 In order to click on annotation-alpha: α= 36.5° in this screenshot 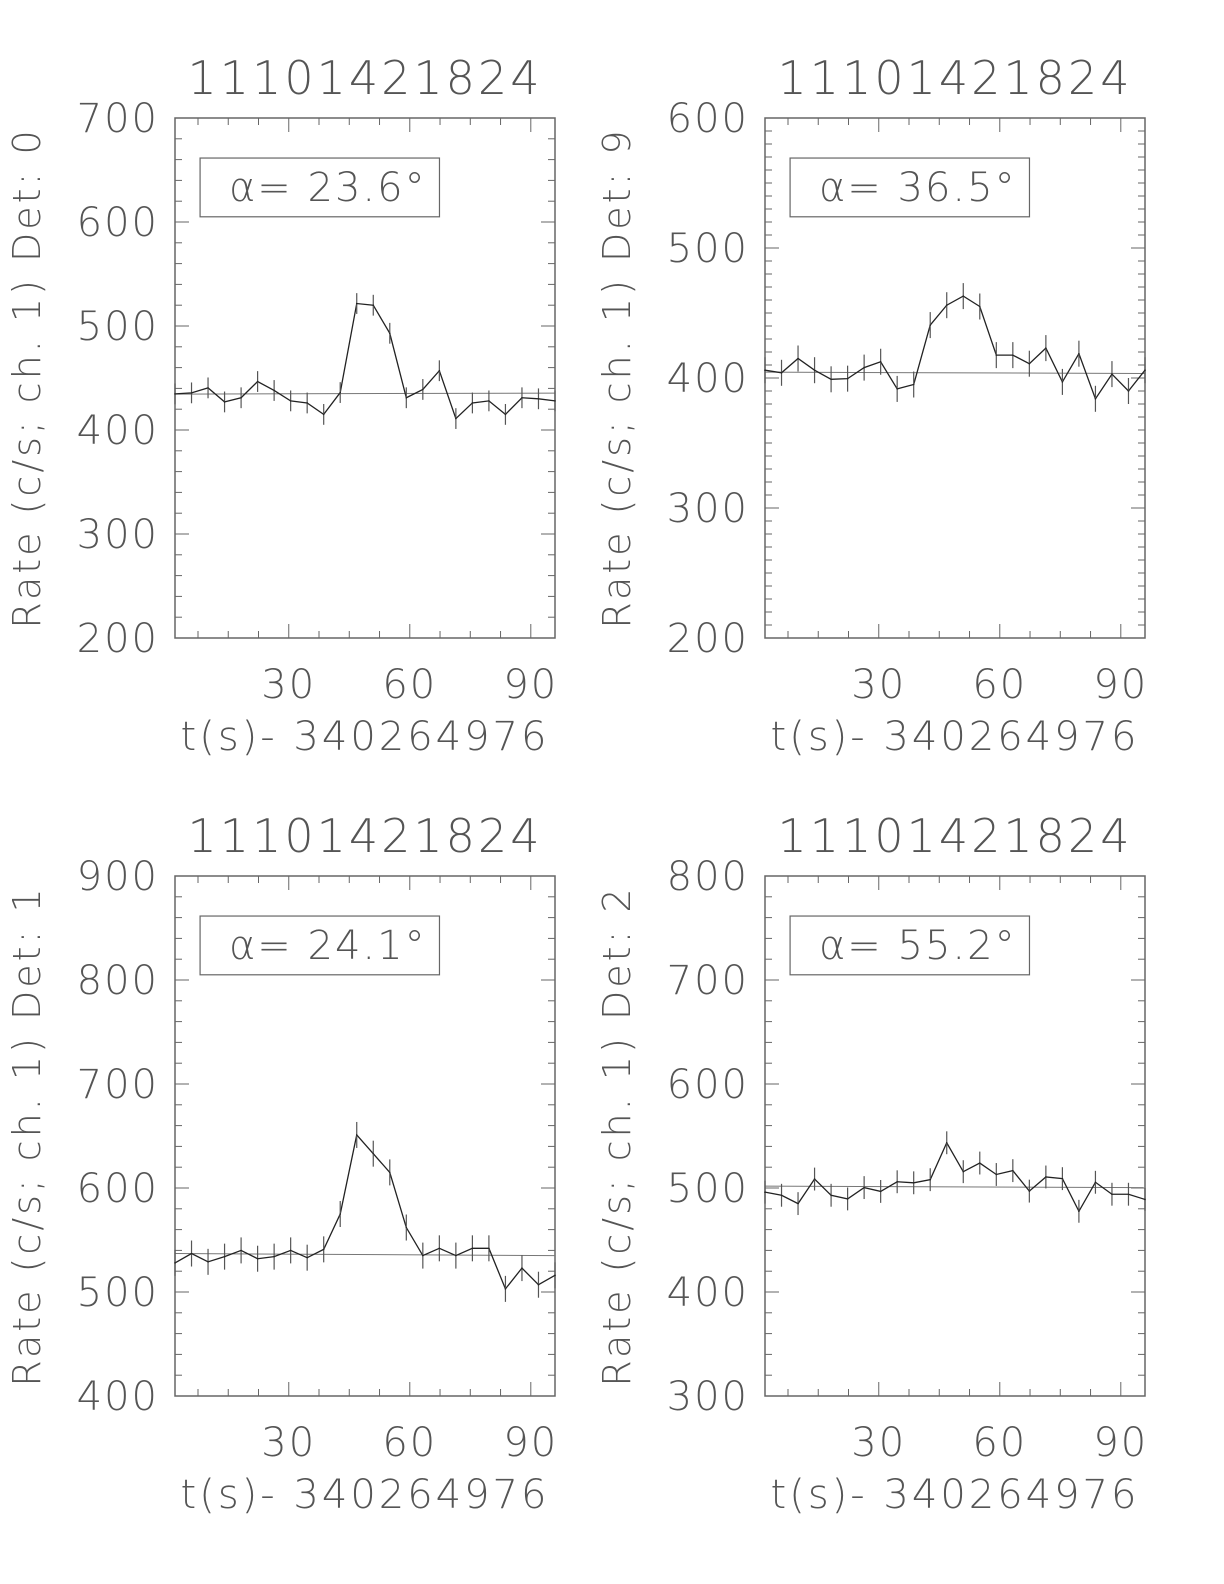, I will do `click(918, 188)`.